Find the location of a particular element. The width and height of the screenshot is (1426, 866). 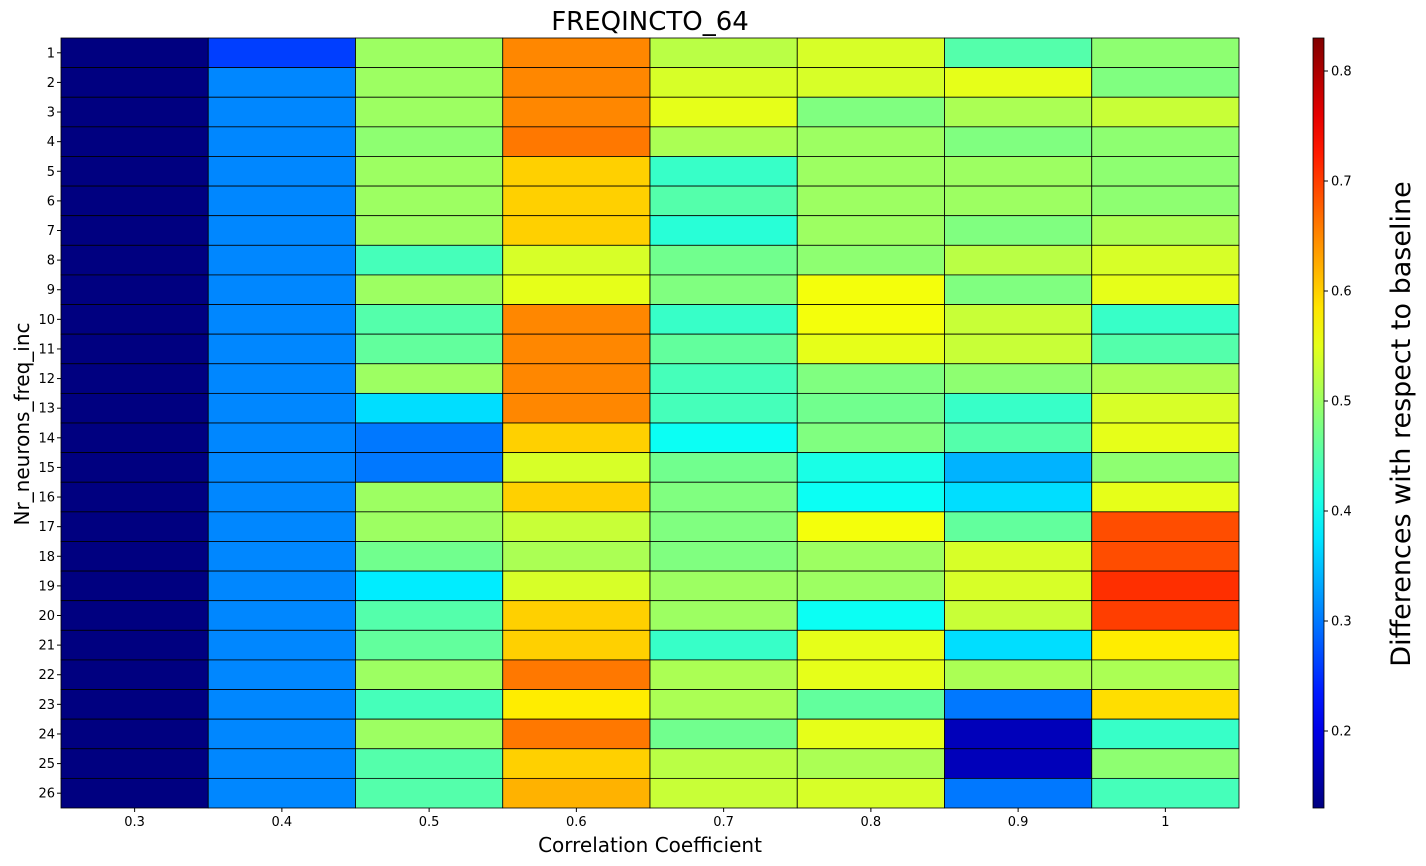

x-tick-label: 0.3 is located at coordinates (134, 822).